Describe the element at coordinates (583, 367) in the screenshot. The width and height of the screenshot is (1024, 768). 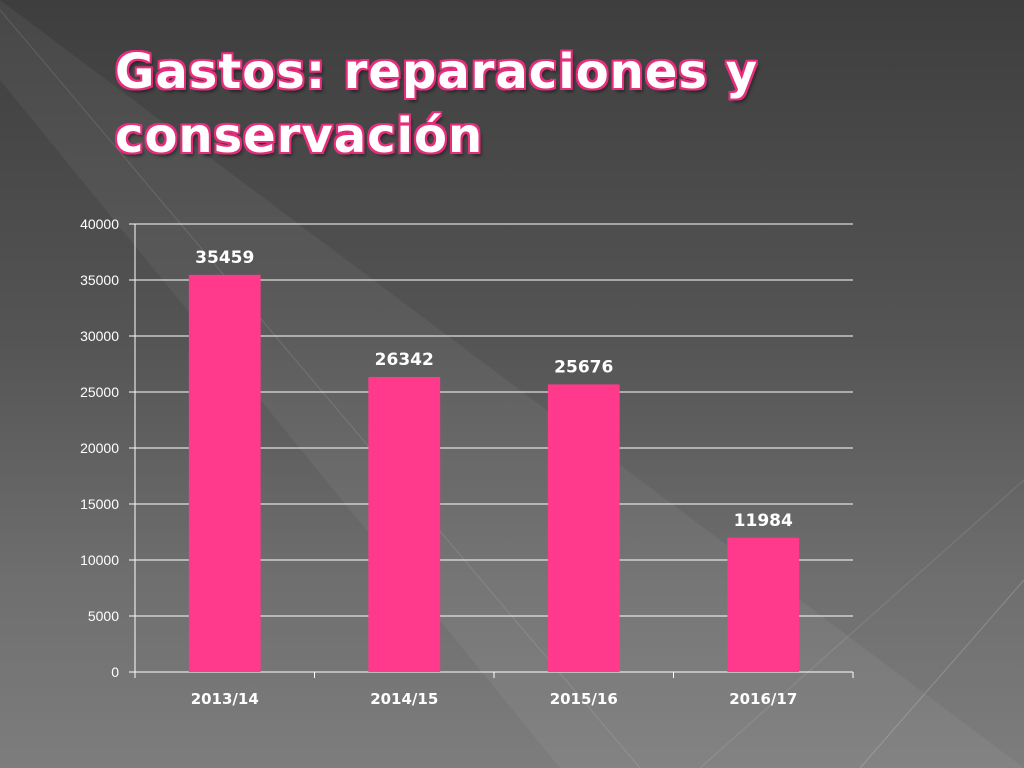
I see `data-label: 25676` at that location.